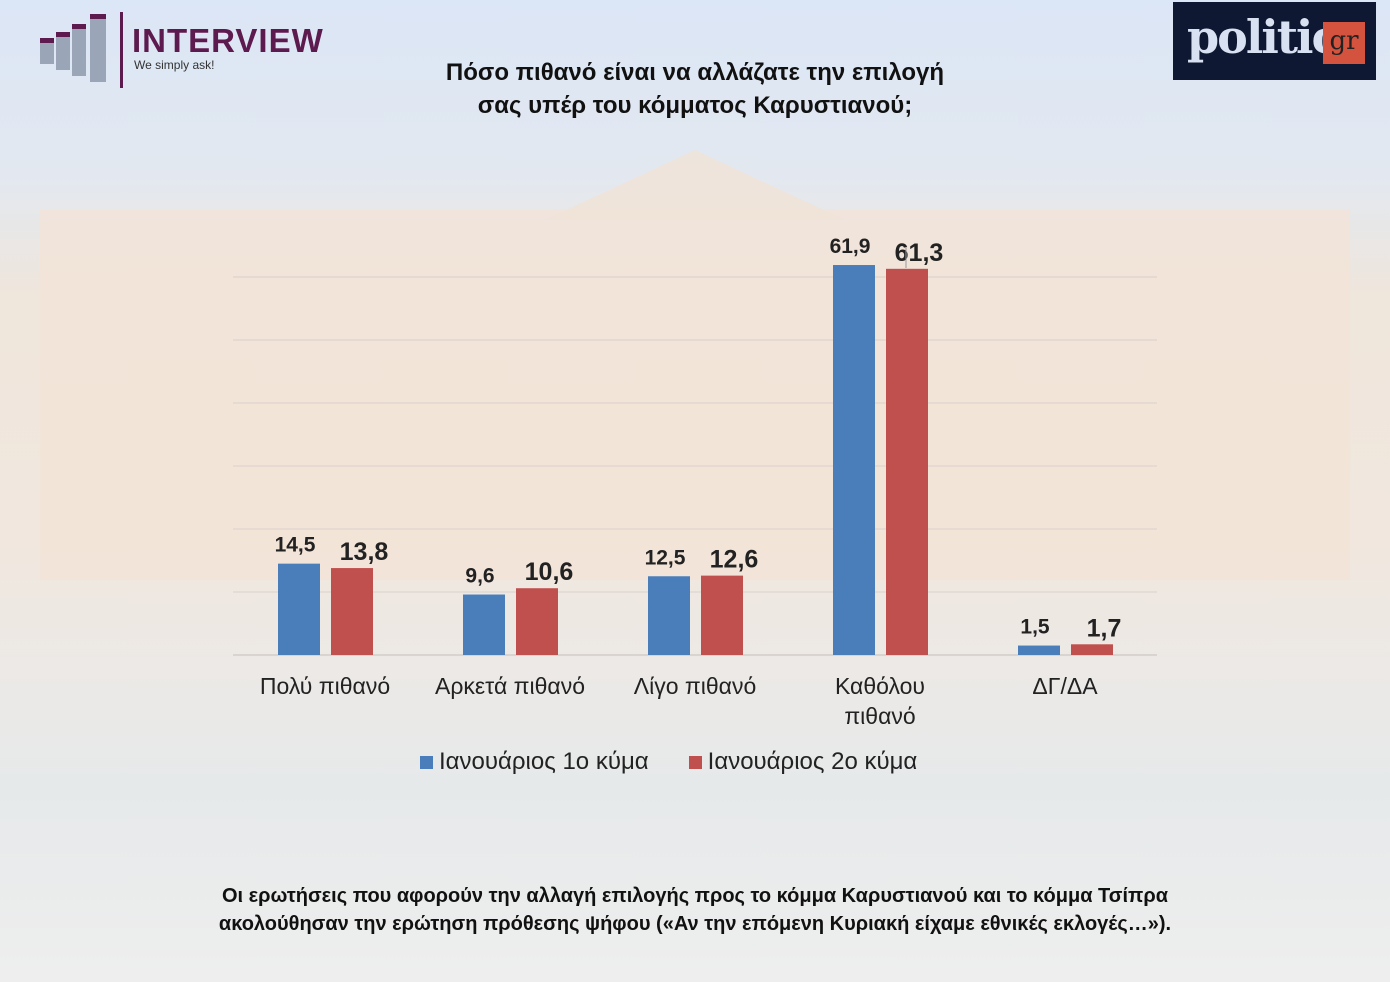  What do you see at coordinates (479, 576) in the screenshot?
I see `data-label: 9,6` at bounding box center [479, 576].